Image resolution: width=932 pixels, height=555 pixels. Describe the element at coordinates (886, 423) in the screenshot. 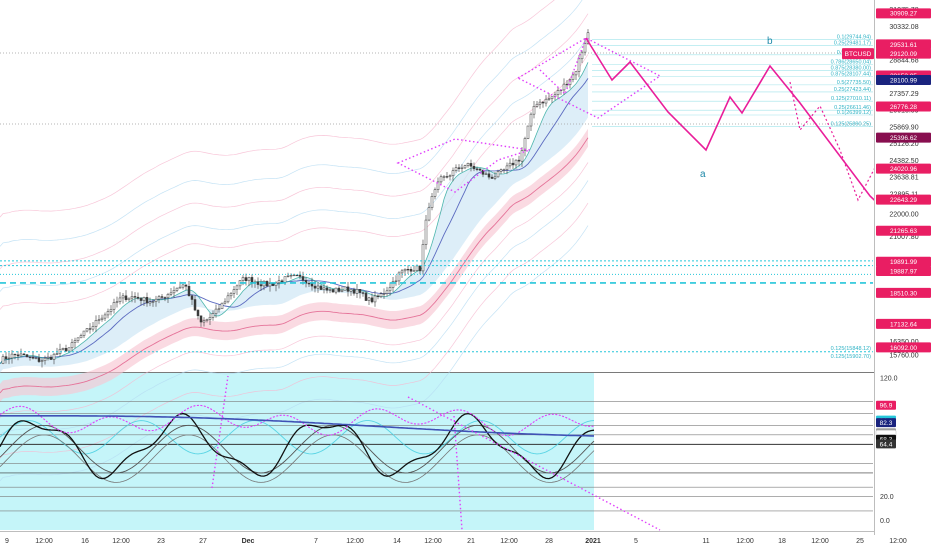

I see `osc-value-label: 82.3` at that location.